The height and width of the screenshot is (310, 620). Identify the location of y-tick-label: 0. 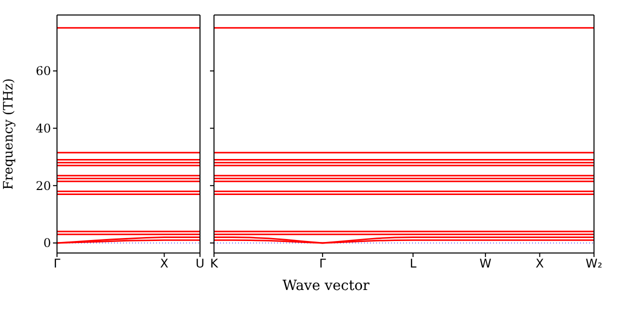
(47, 243).